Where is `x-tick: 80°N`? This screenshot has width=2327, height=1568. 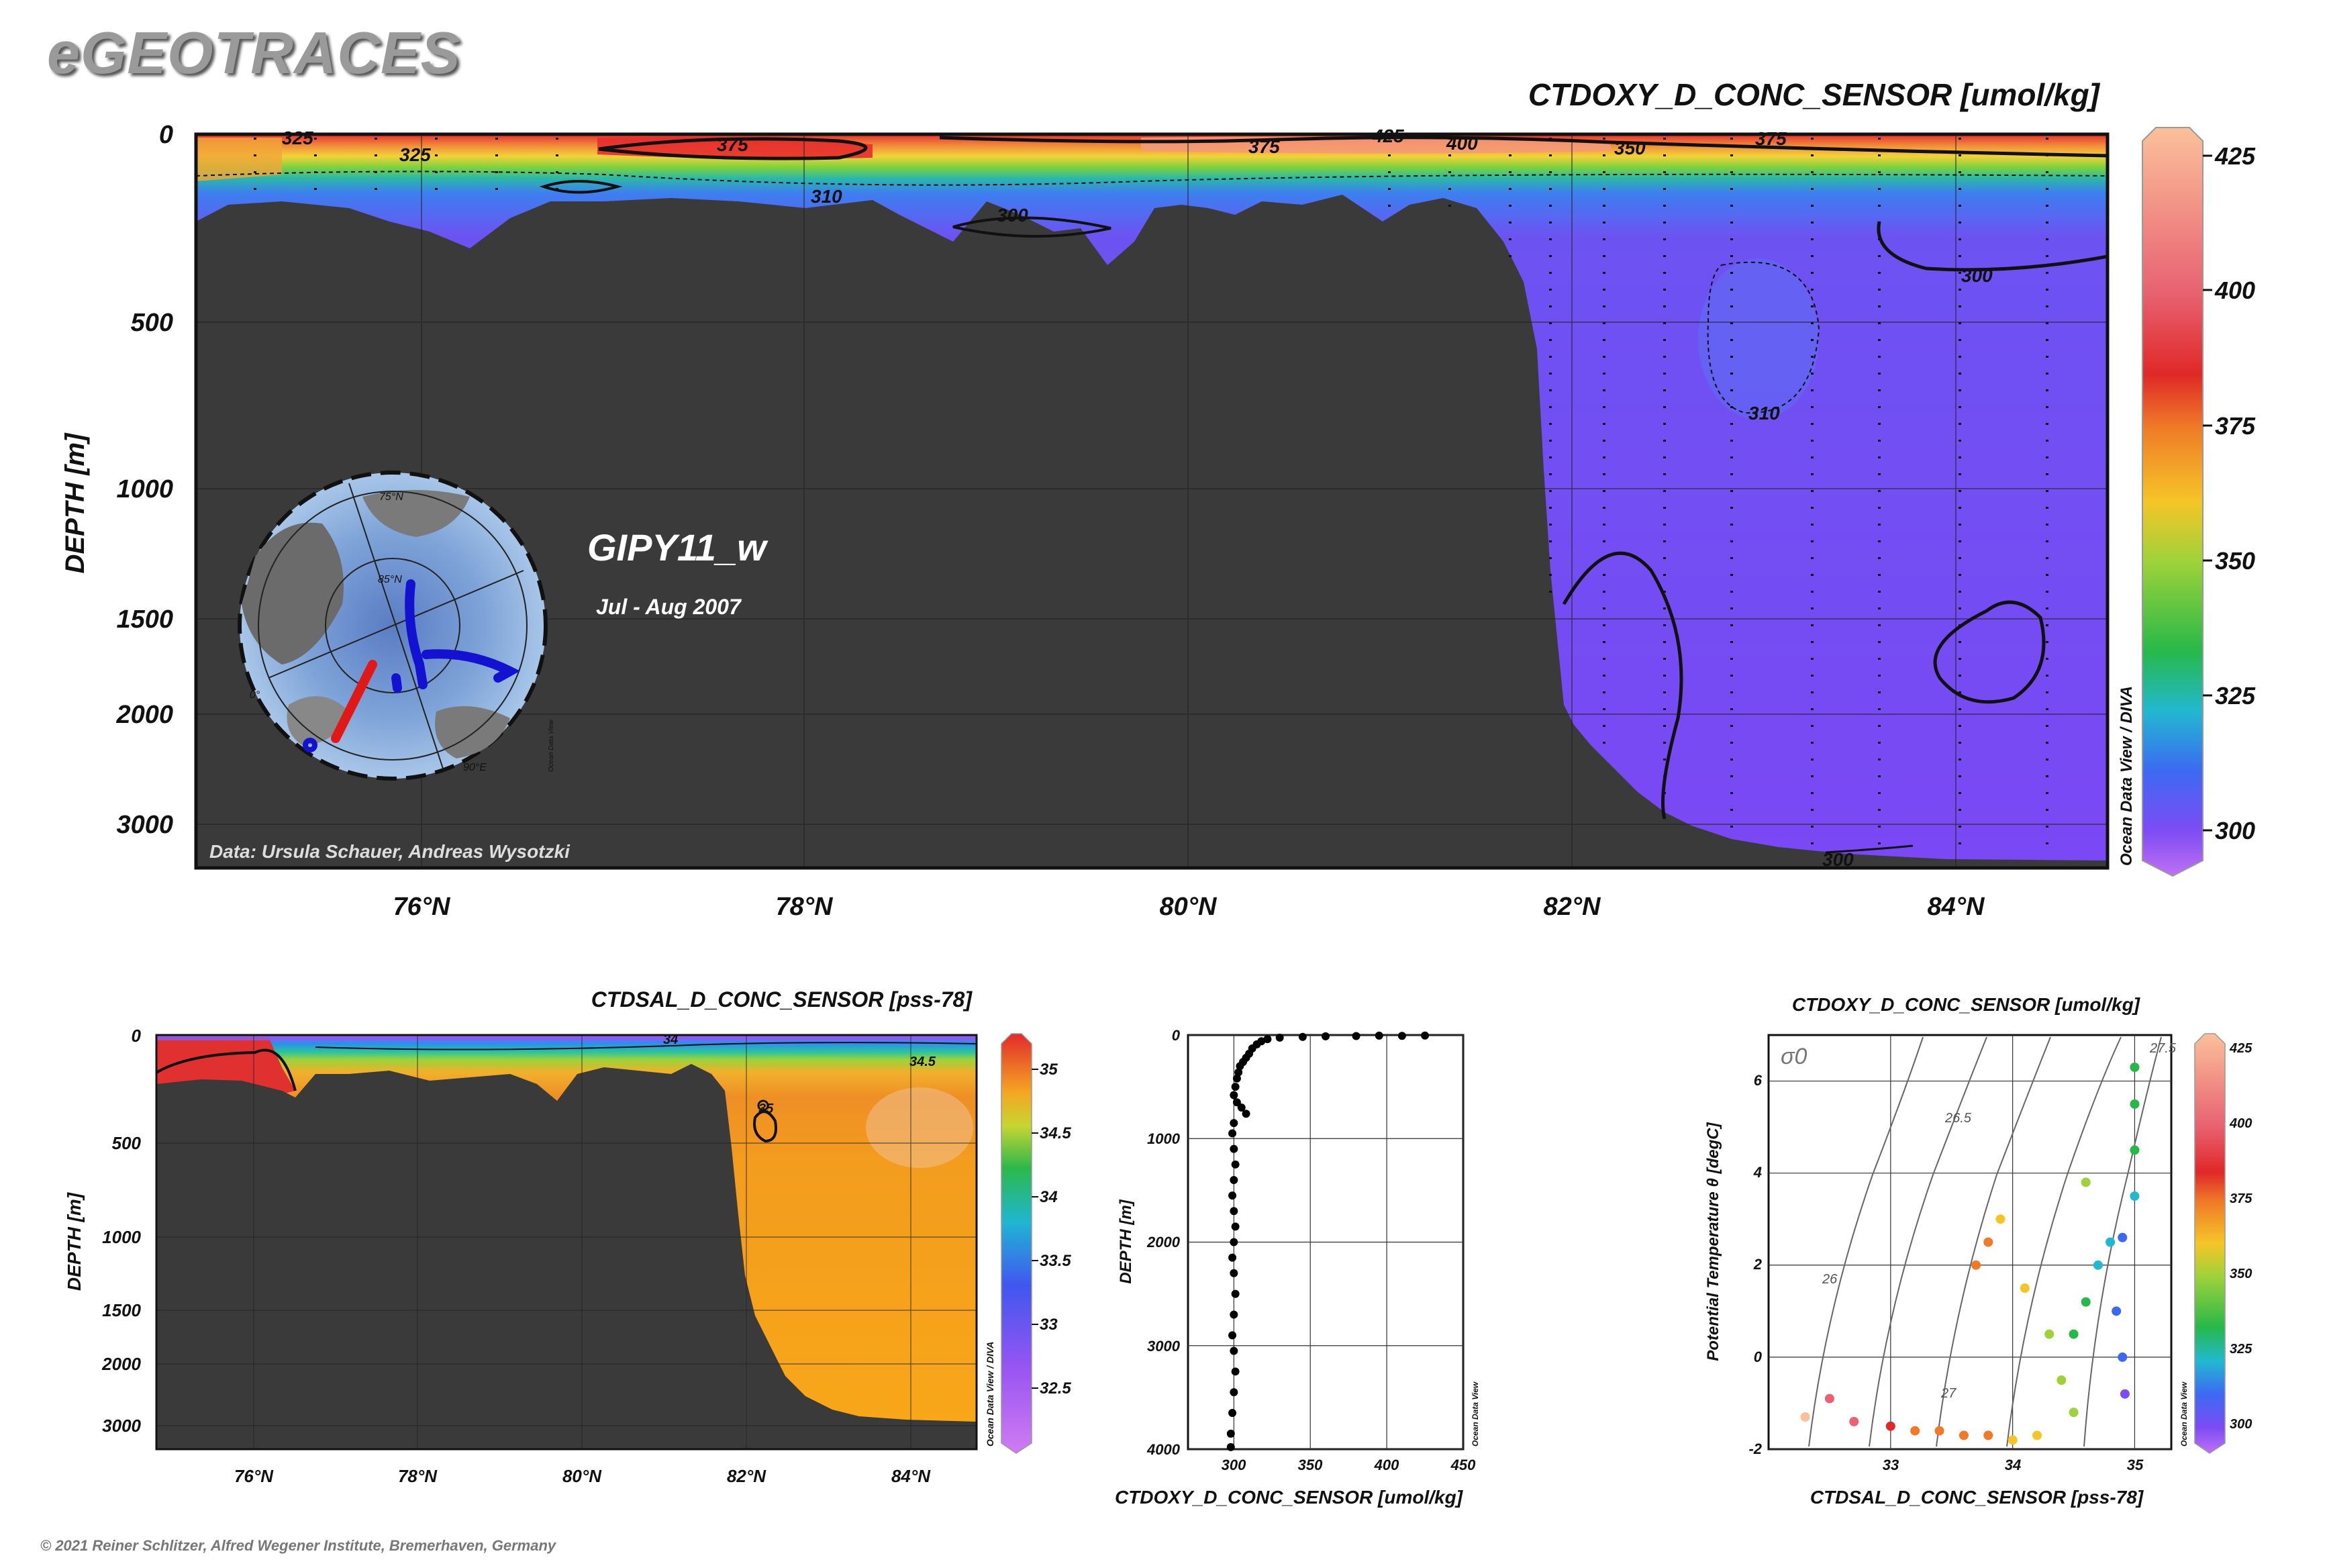
x-tick: 80°N is located at coordinates (582, 1476).